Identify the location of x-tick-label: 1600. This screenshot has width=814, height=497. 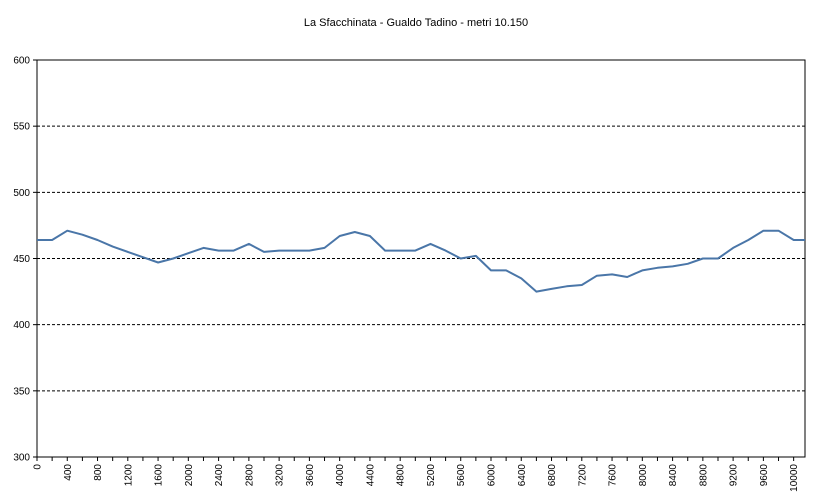
(159, 475).